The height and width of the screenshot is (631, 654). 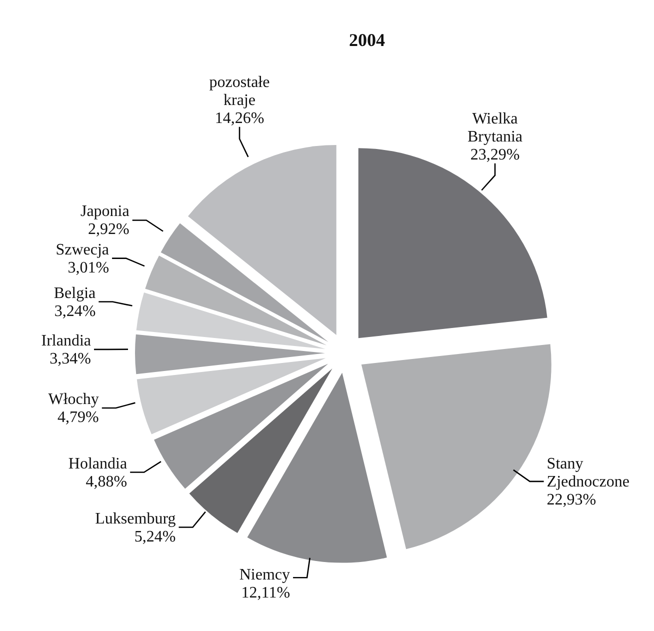 I want to click on data-label: 3,24%, so click(x=75, y=311).